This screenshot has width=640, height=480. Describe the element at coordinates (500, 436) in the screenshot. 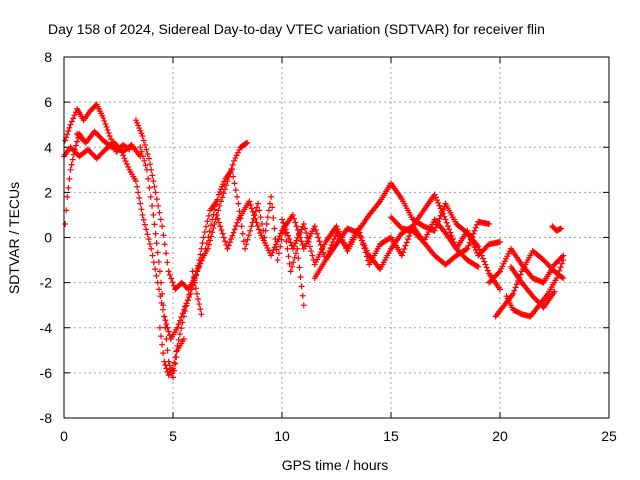

I see `x-tick-label: 20` at that location.